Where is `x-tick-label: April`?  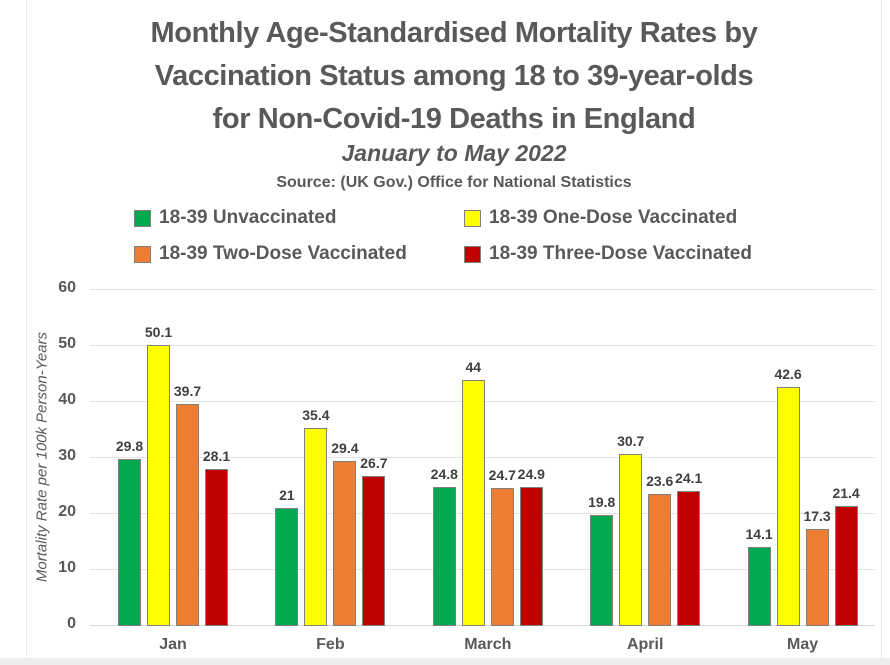 x-tick-label: April is located at coordinates (645, 644).